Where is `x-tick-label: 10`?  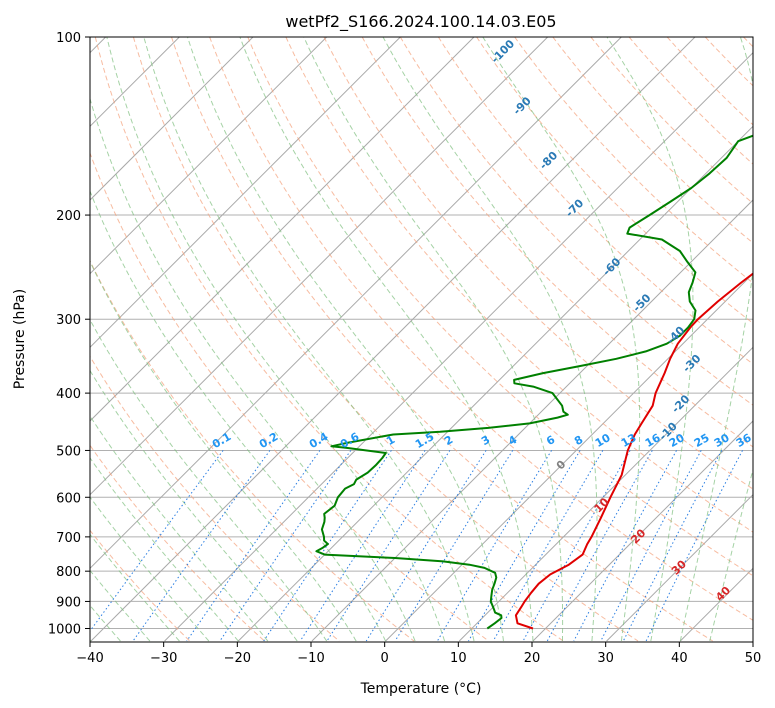
x-tick-label: 10 is located at coordinates (458, 658).